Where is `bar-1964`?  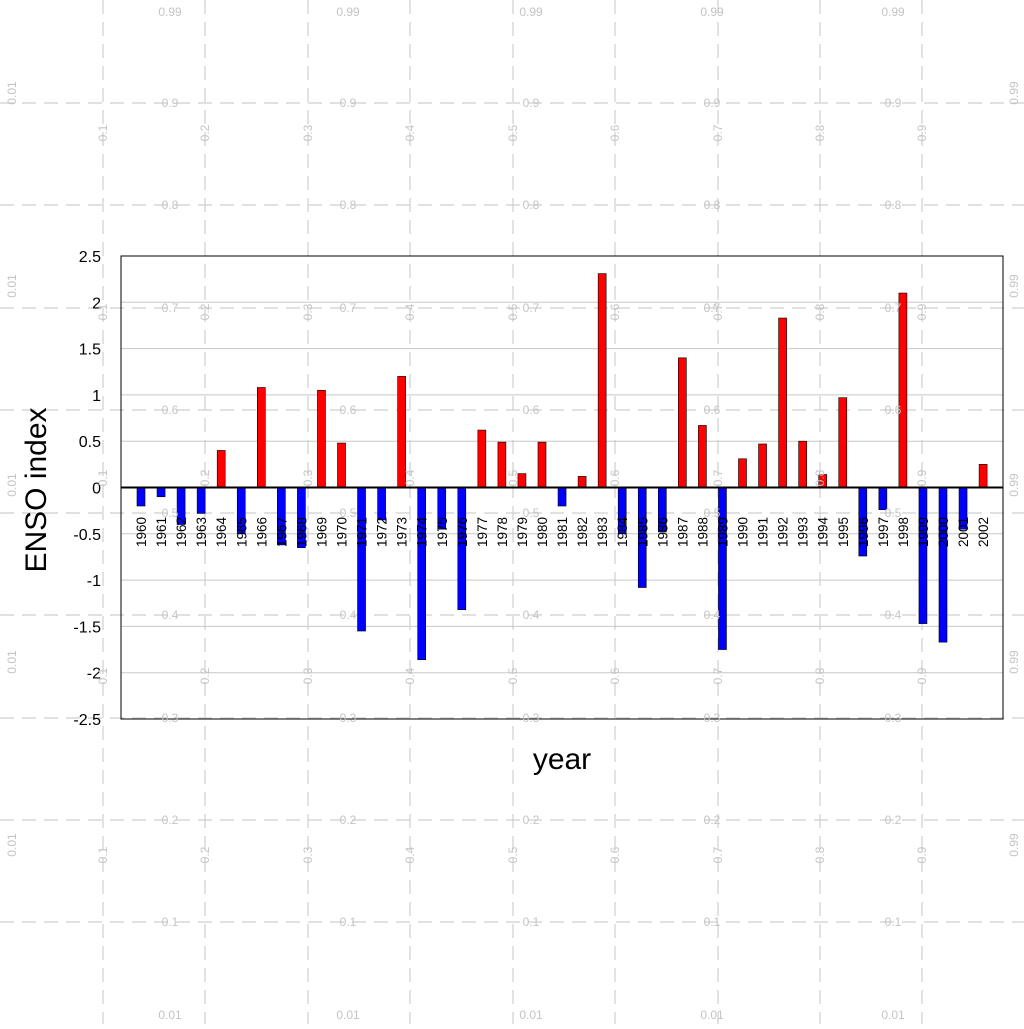 bar-1964 is located at coordinates (221, 469).